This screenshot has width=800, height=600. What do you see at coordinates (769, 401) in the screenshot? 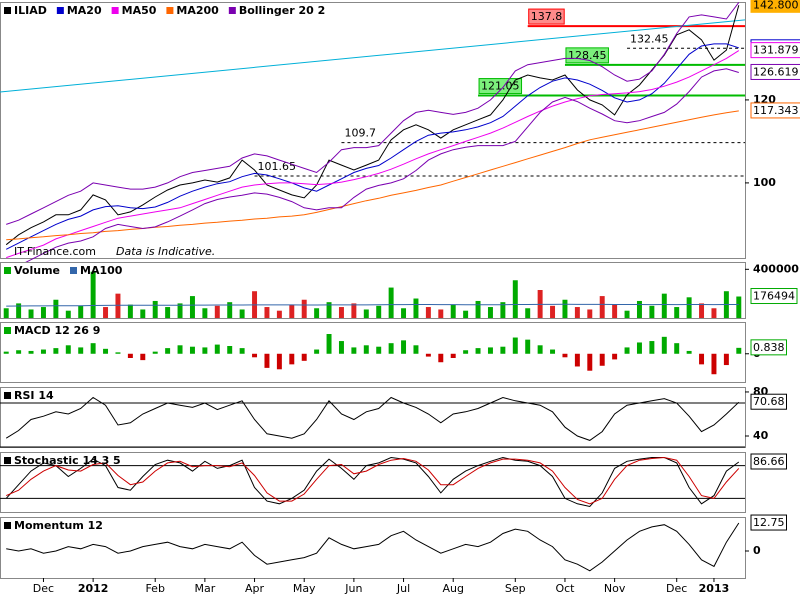
I see `last-value-label: 70.68` at bounding box center [769, 401].